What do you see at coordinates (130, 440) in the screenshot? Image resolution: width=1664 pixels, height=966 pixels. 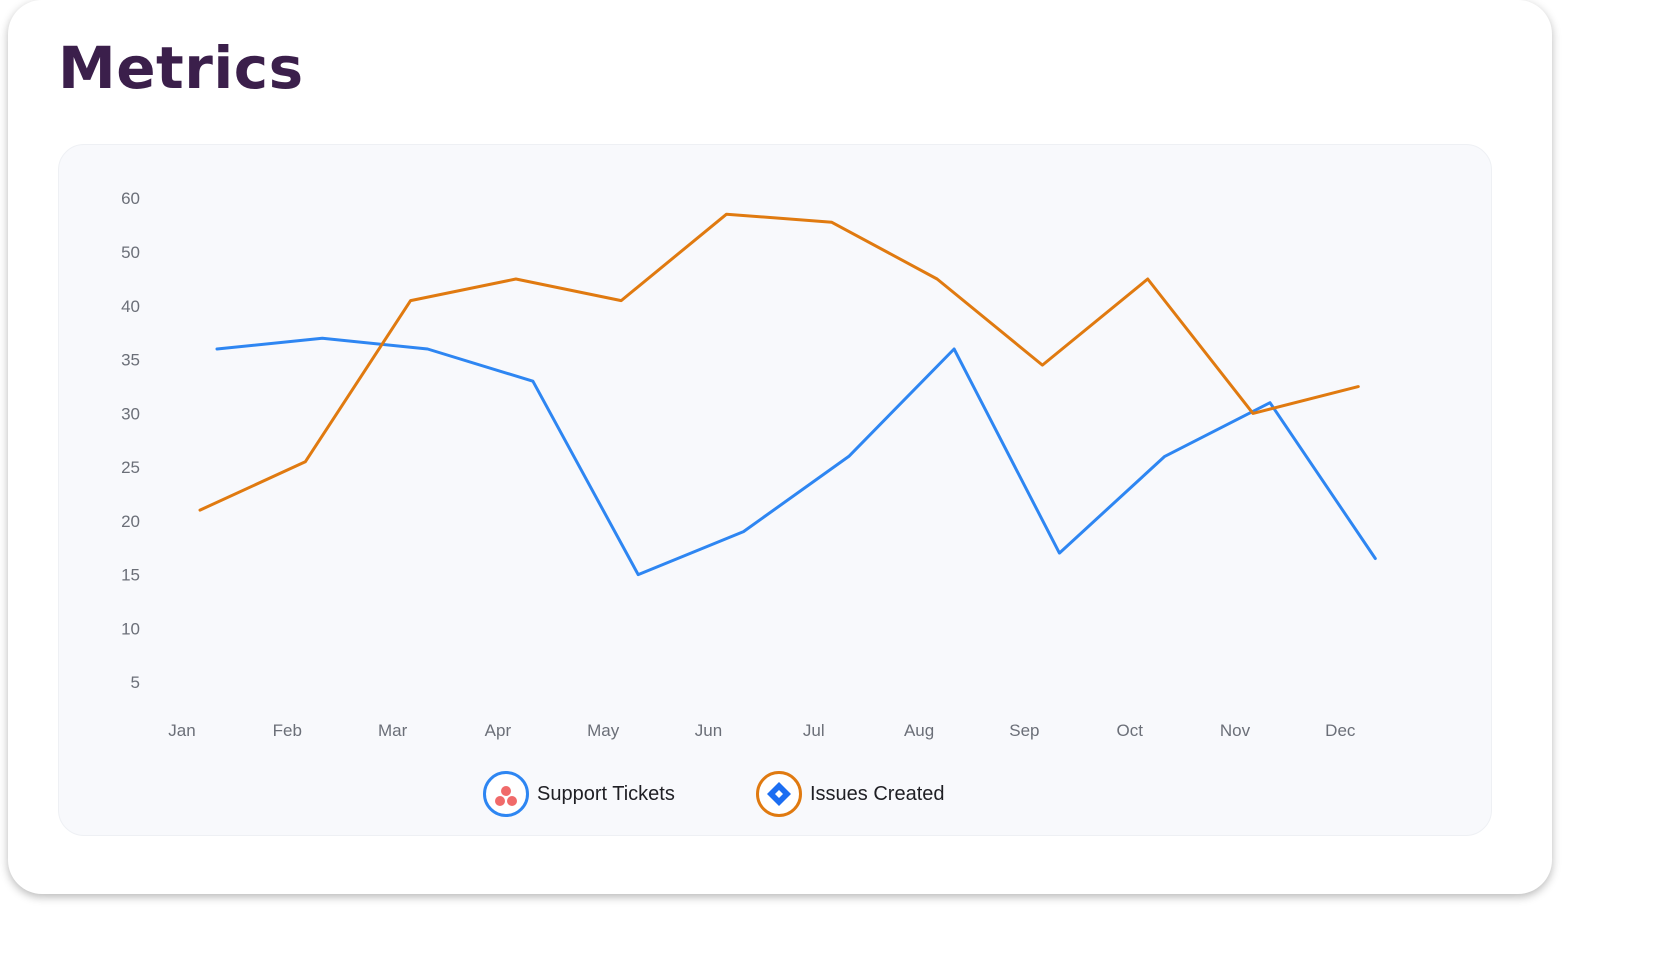 I see `y-axis-ticks: 60 50 40 35 30 25 20 15 10 5` at bounding box center [130, 440].